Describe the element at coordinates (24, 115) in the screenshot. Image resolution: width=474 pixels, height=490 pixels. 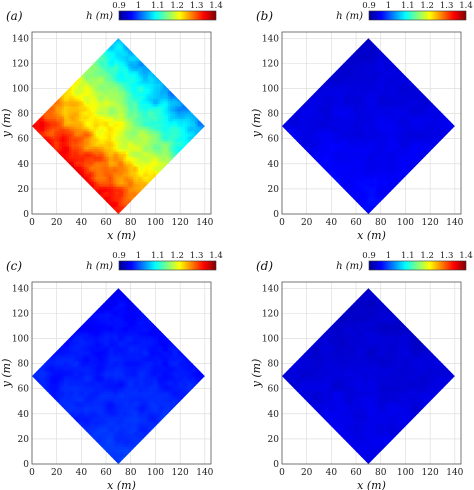
I see `y-tick-label: 80` at that location.